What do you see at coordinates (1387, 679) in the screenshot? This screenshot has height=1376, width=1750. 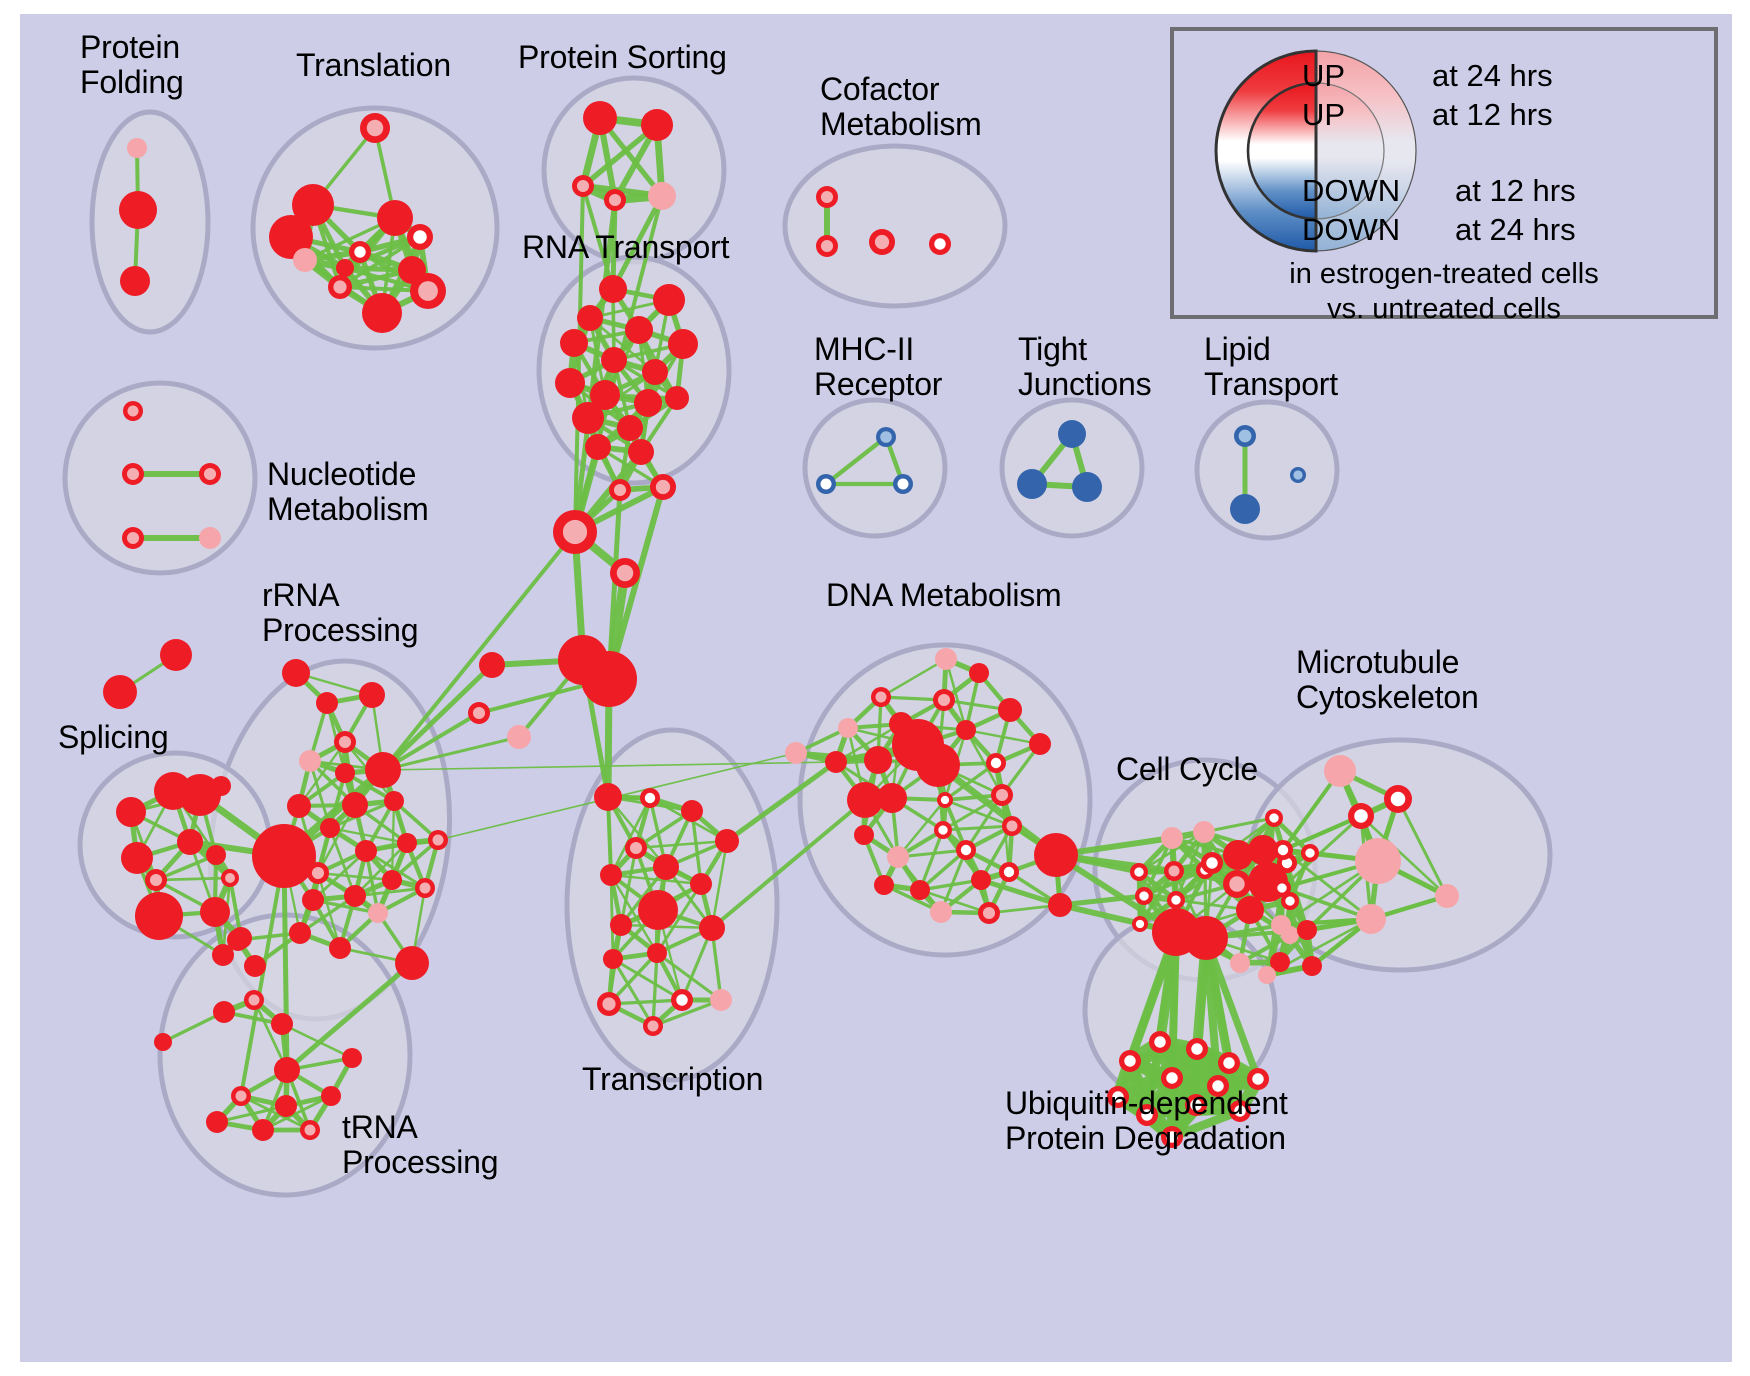 I see `cluster-label-microtubule: Microtubule Cytoskeleton` at bounding box center [1387, 679].